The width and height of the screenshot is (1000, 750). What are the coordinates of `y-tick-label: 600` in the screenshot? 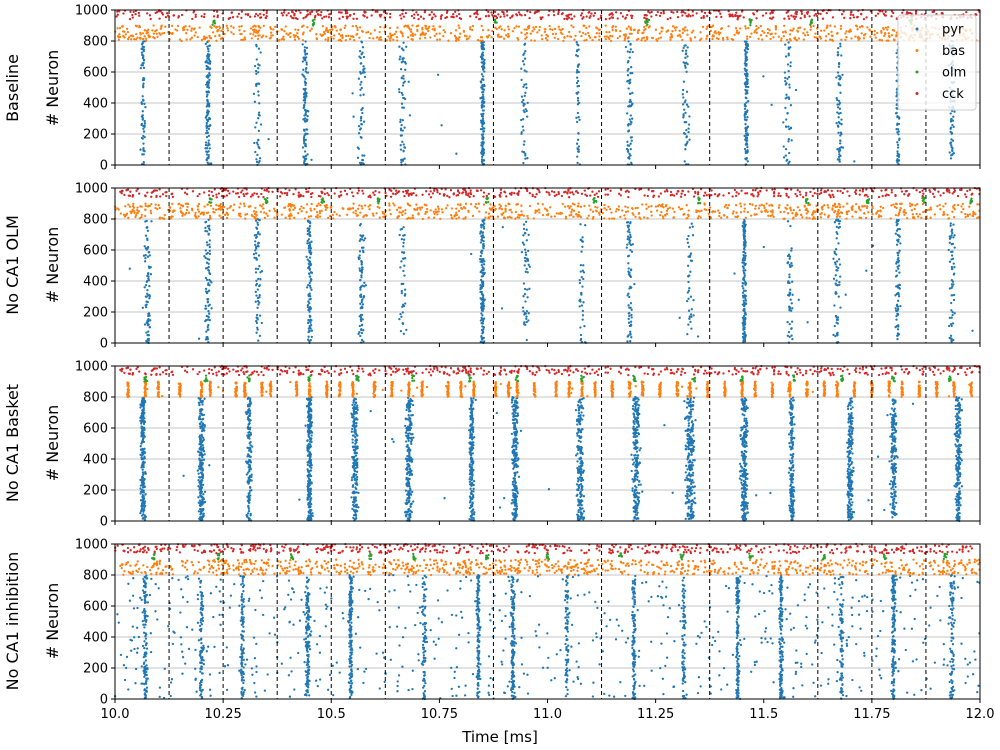 It's located at (95, 73).